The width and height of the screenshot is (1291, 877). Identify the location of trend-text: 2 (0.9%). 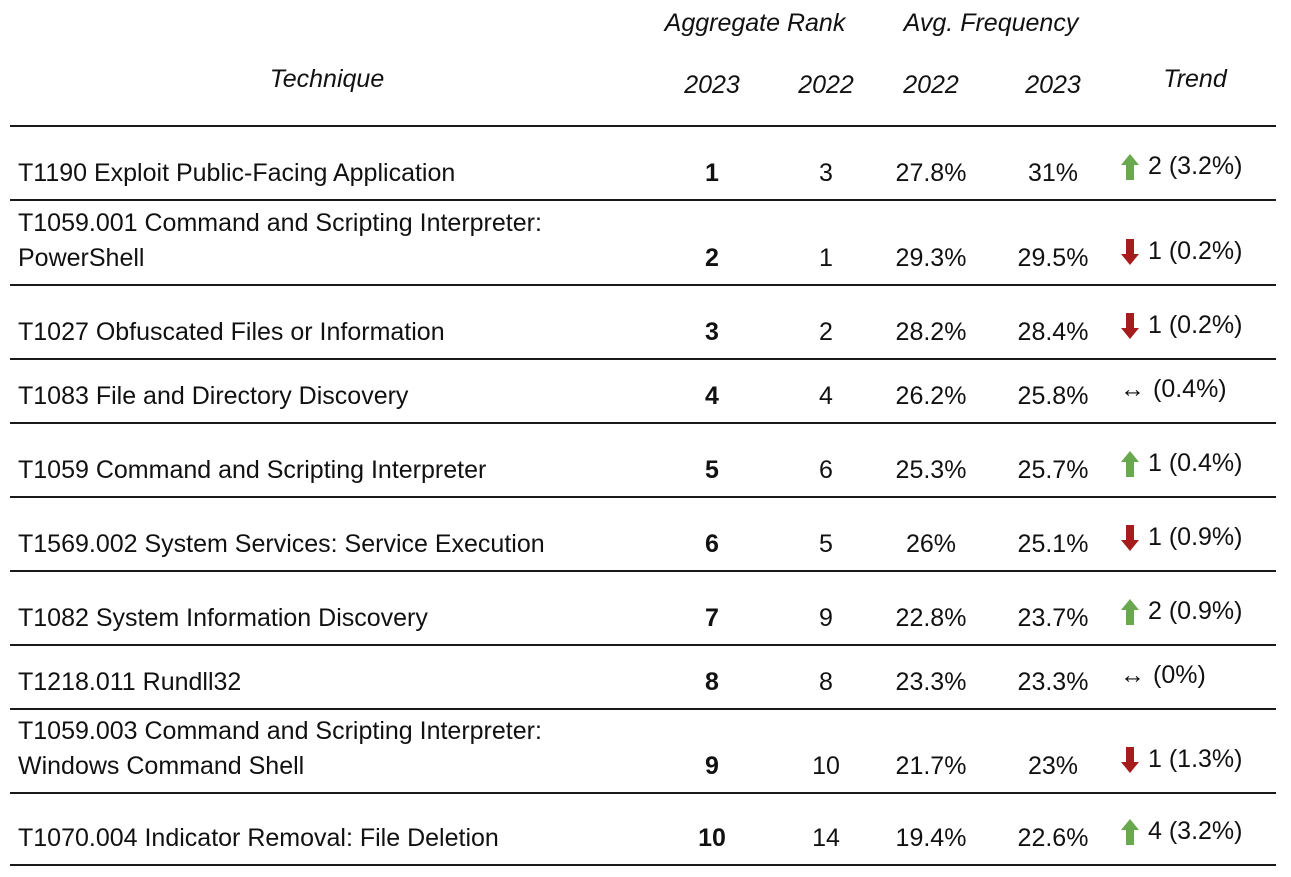
(1195, 611).